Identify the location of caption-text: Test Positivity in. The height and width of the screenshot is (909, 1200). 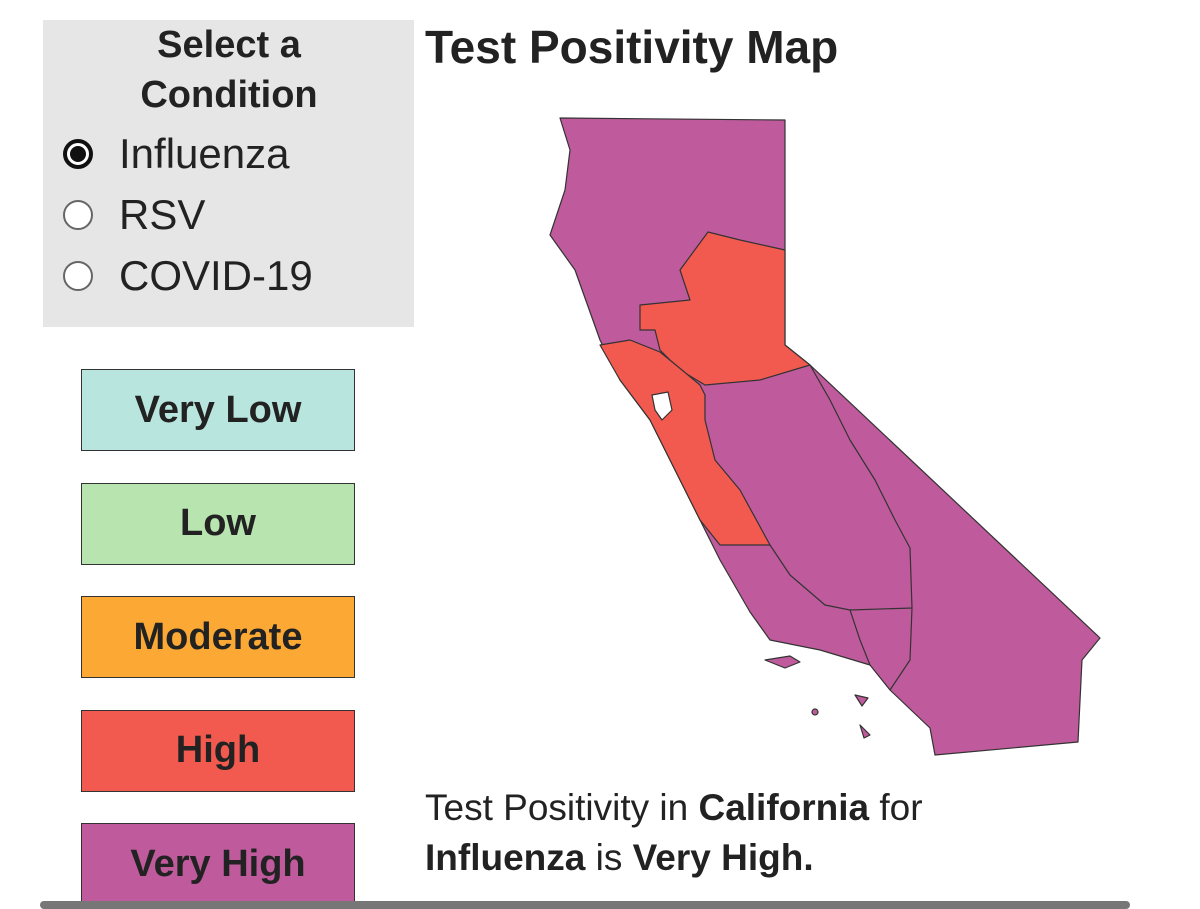
(557, 807).